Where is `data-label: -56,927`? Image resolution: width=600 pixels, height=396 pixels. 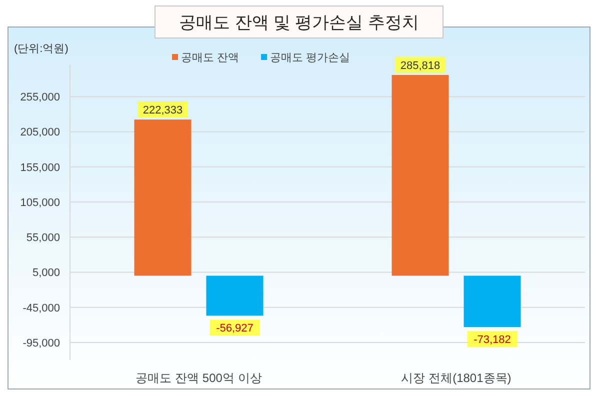
data-label: -56,927 is located at coordinates (235, 328).